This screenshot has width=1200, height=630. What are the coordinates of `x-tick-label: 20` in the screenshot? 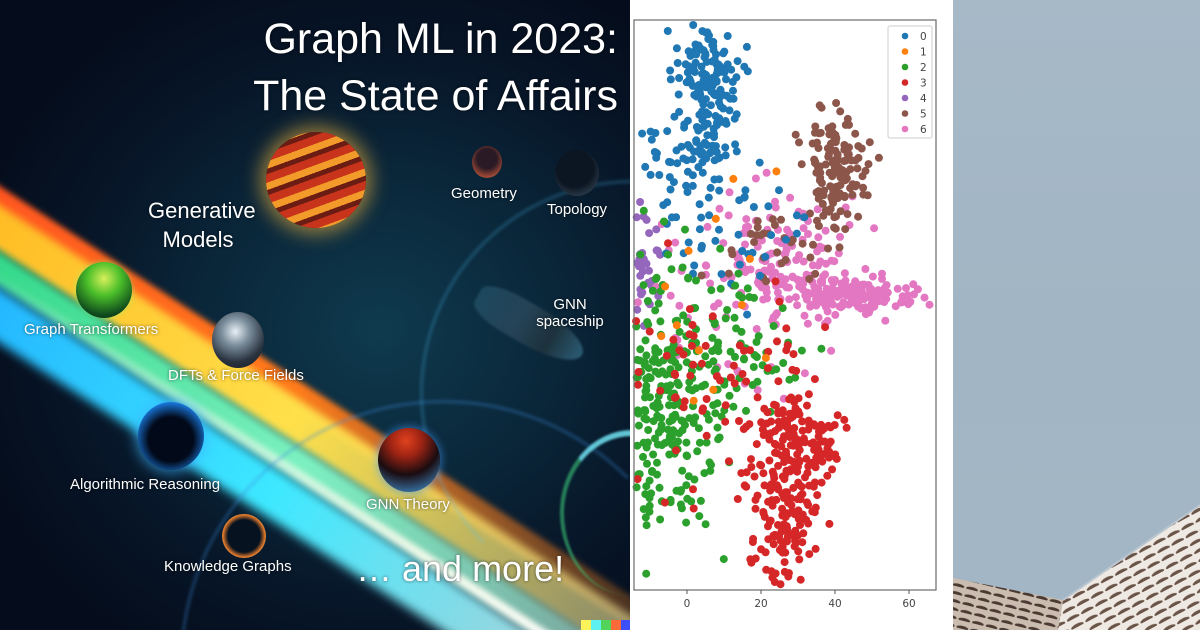 It's located at (760, 604).